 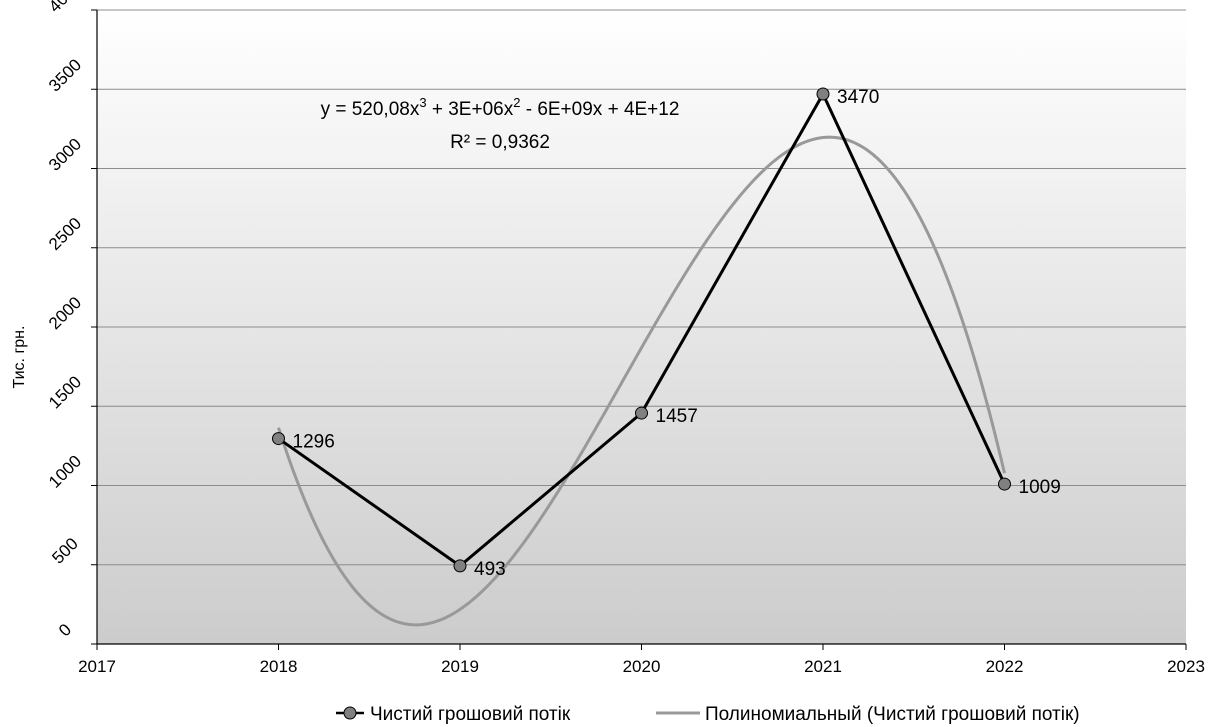 I want to click on x-tick-label: 2018, so click(x=279, y=666).